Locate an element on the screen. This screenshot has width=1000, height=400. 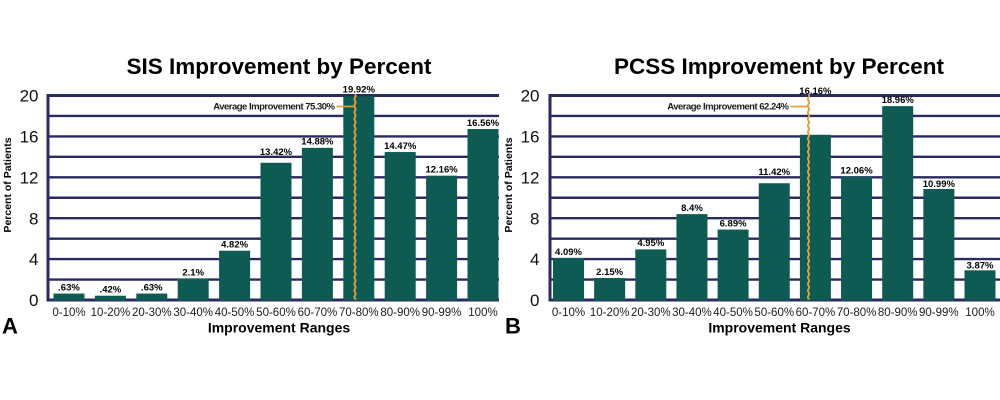
svg-text: 19.92% is located at coordinates (359, 90).